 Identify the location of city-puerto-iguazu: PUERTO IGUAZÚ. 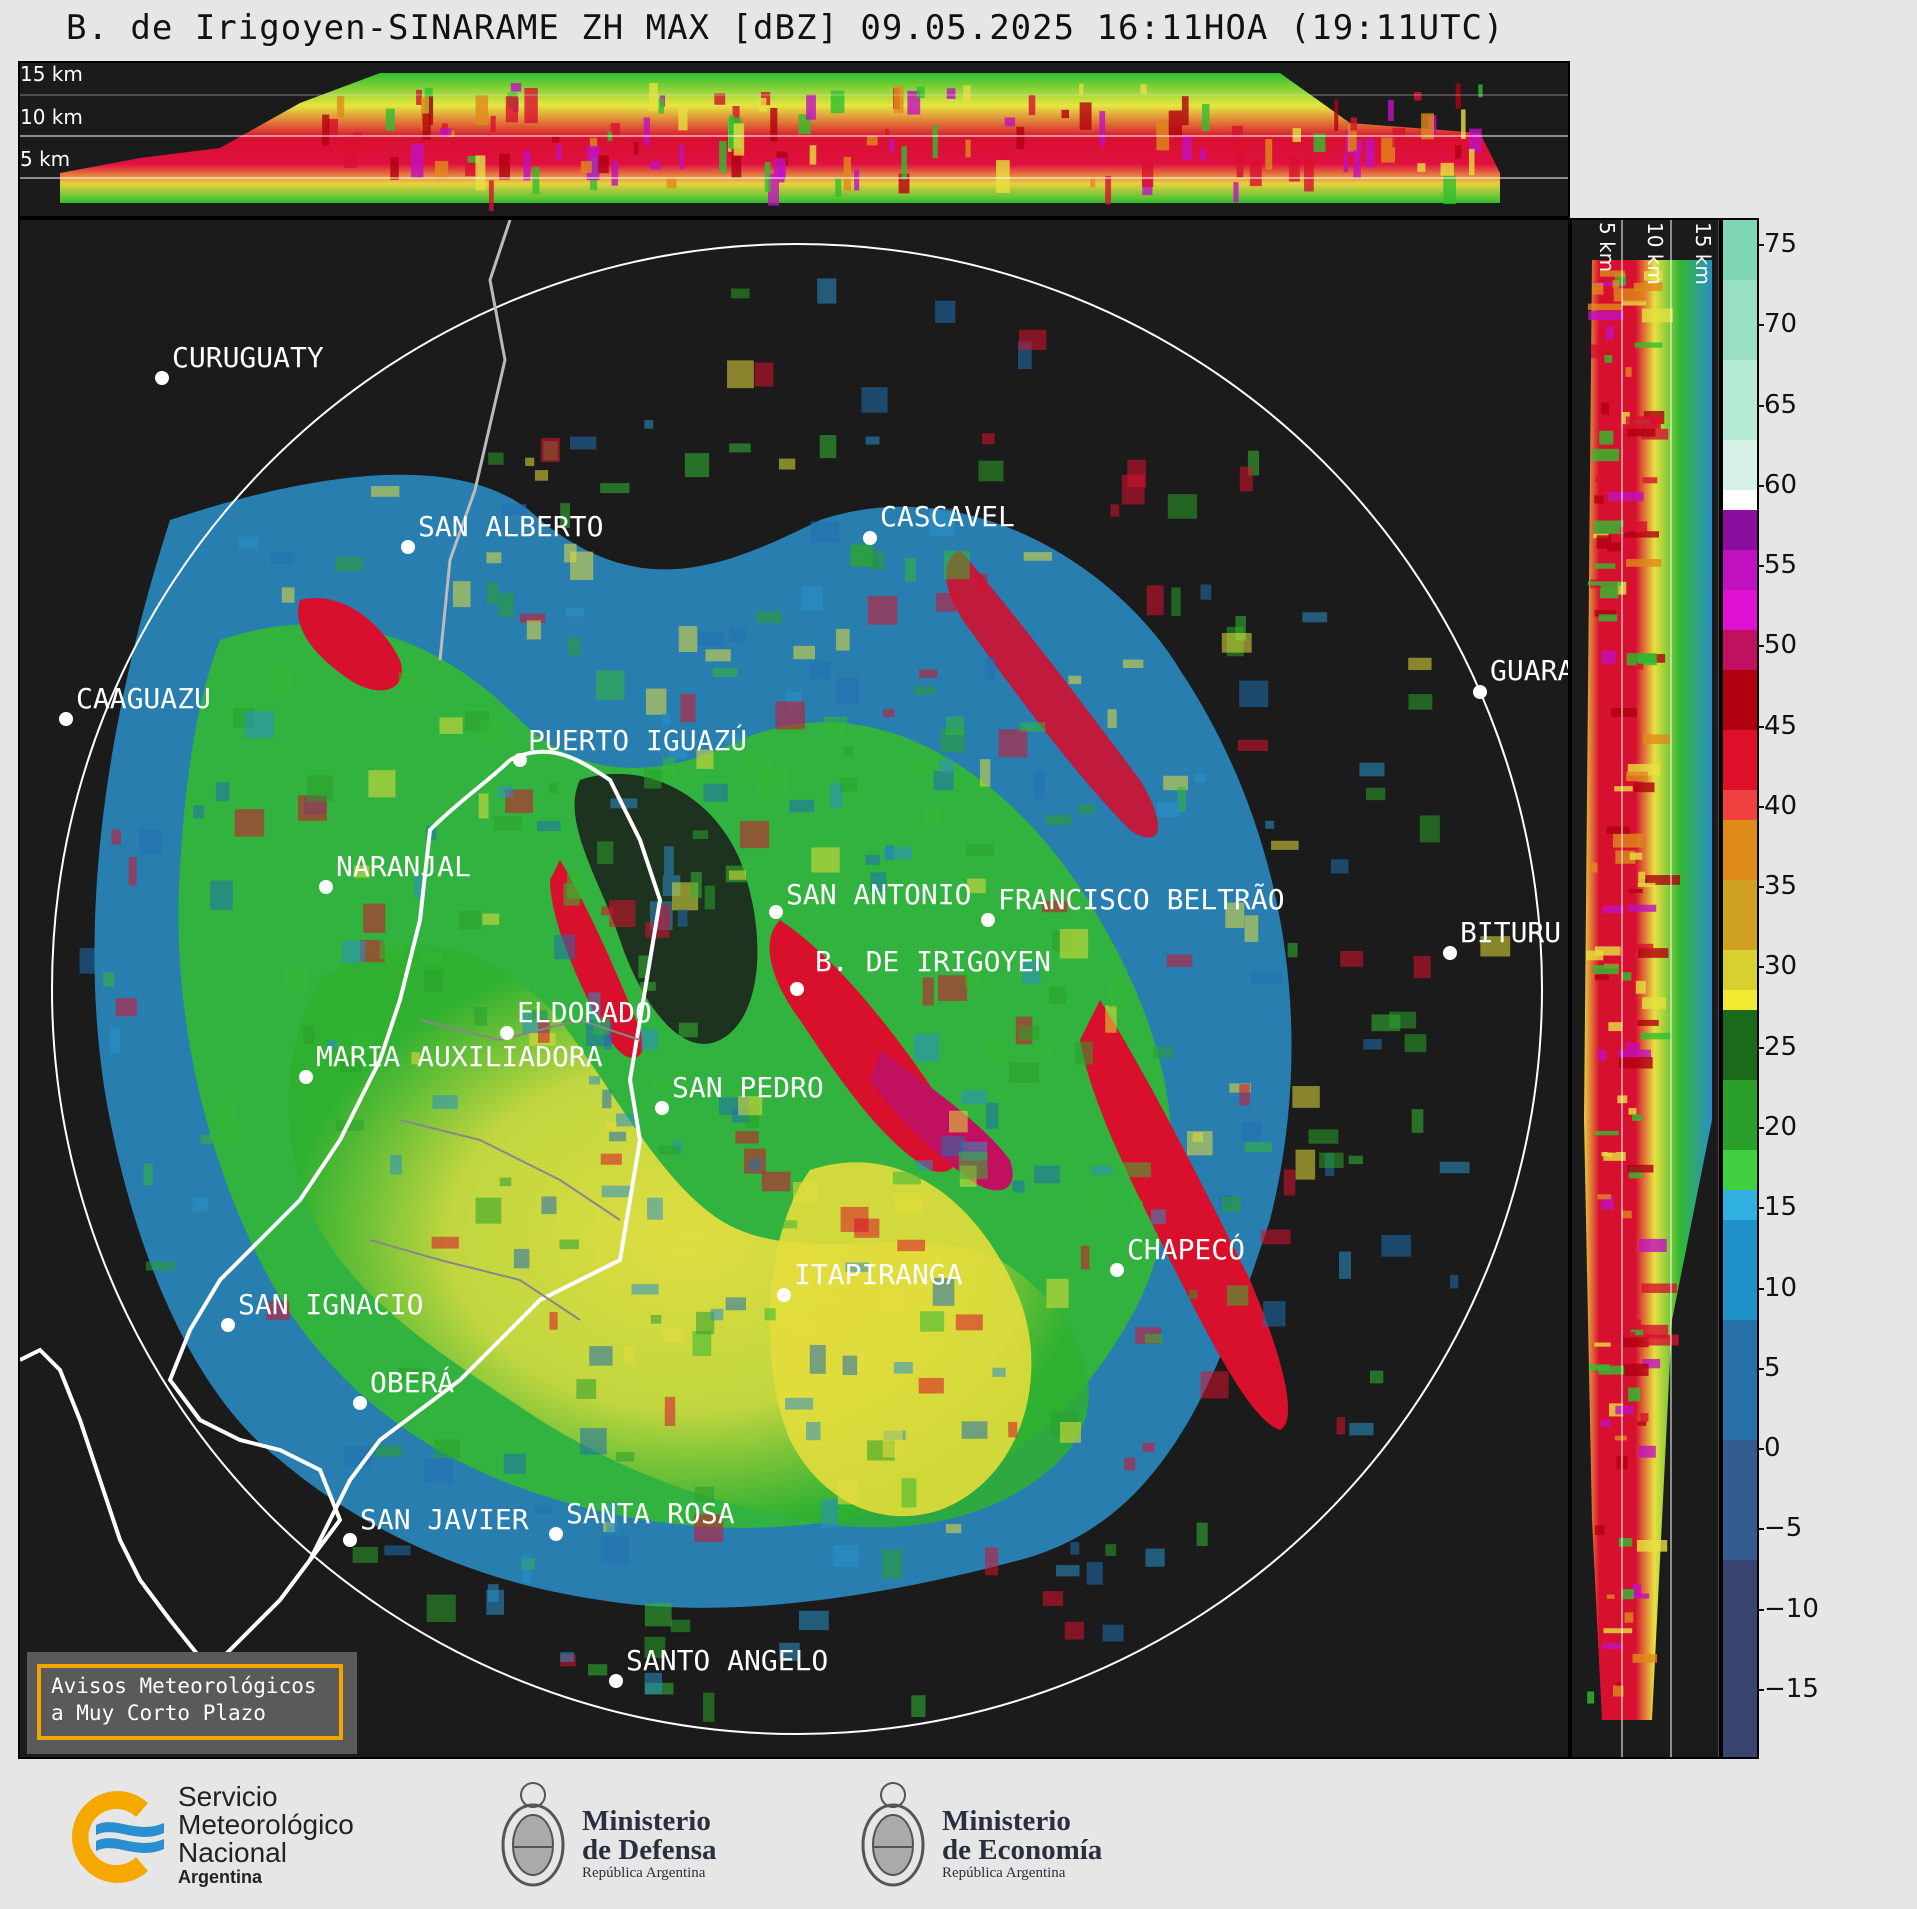
(630, 745).